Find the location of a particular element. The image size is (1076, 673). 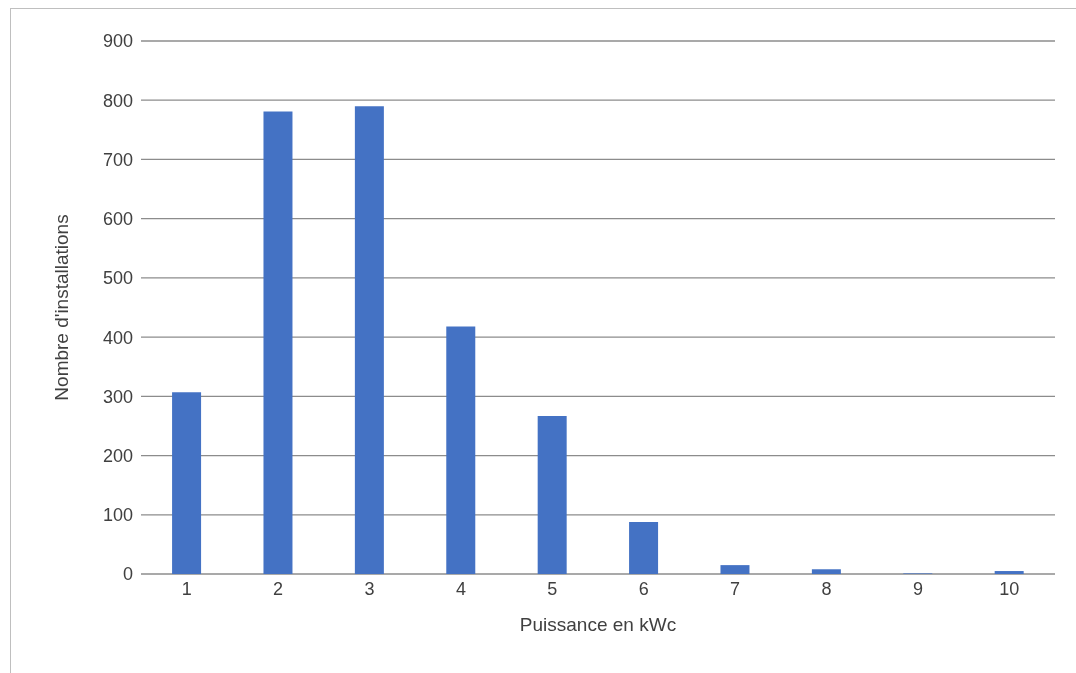

y-tick-label: 100 is located at coordinates (117, 515).